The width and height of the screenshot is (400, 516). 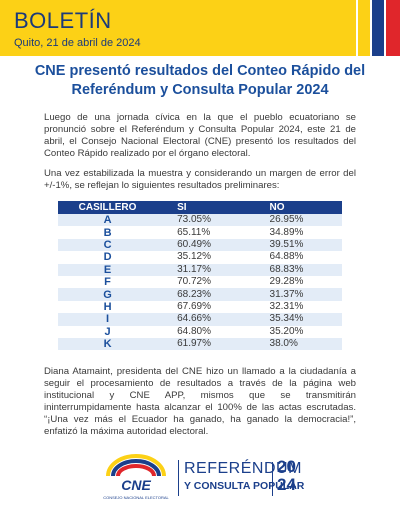 What do you see at coordinates (194, 269) in the screenshot?
I see `percentage: 31.17%` at bounding box center [194, 269].